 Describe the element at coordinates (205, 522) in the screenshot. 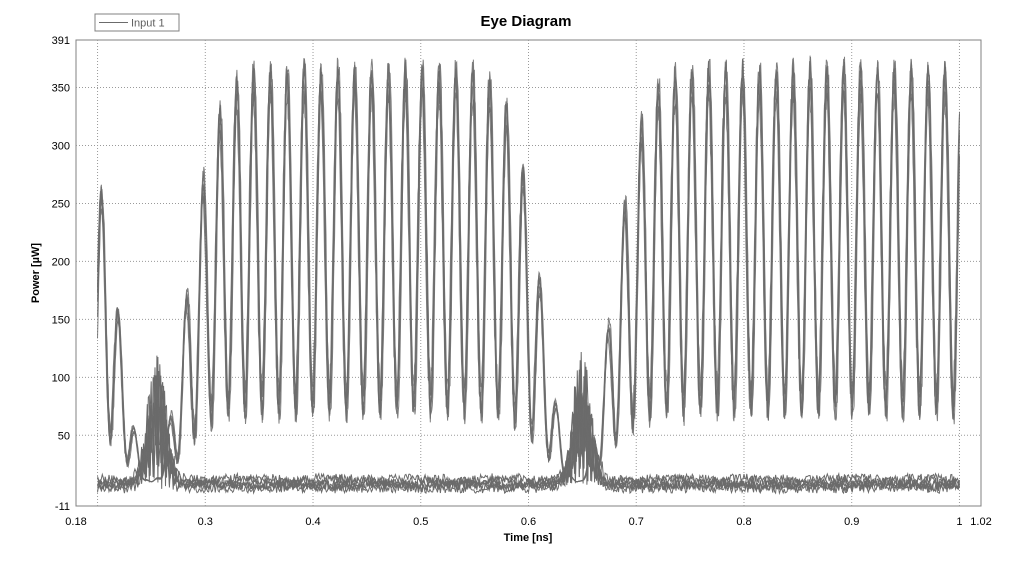

I see `x-tick-label: 0.3` at that location.